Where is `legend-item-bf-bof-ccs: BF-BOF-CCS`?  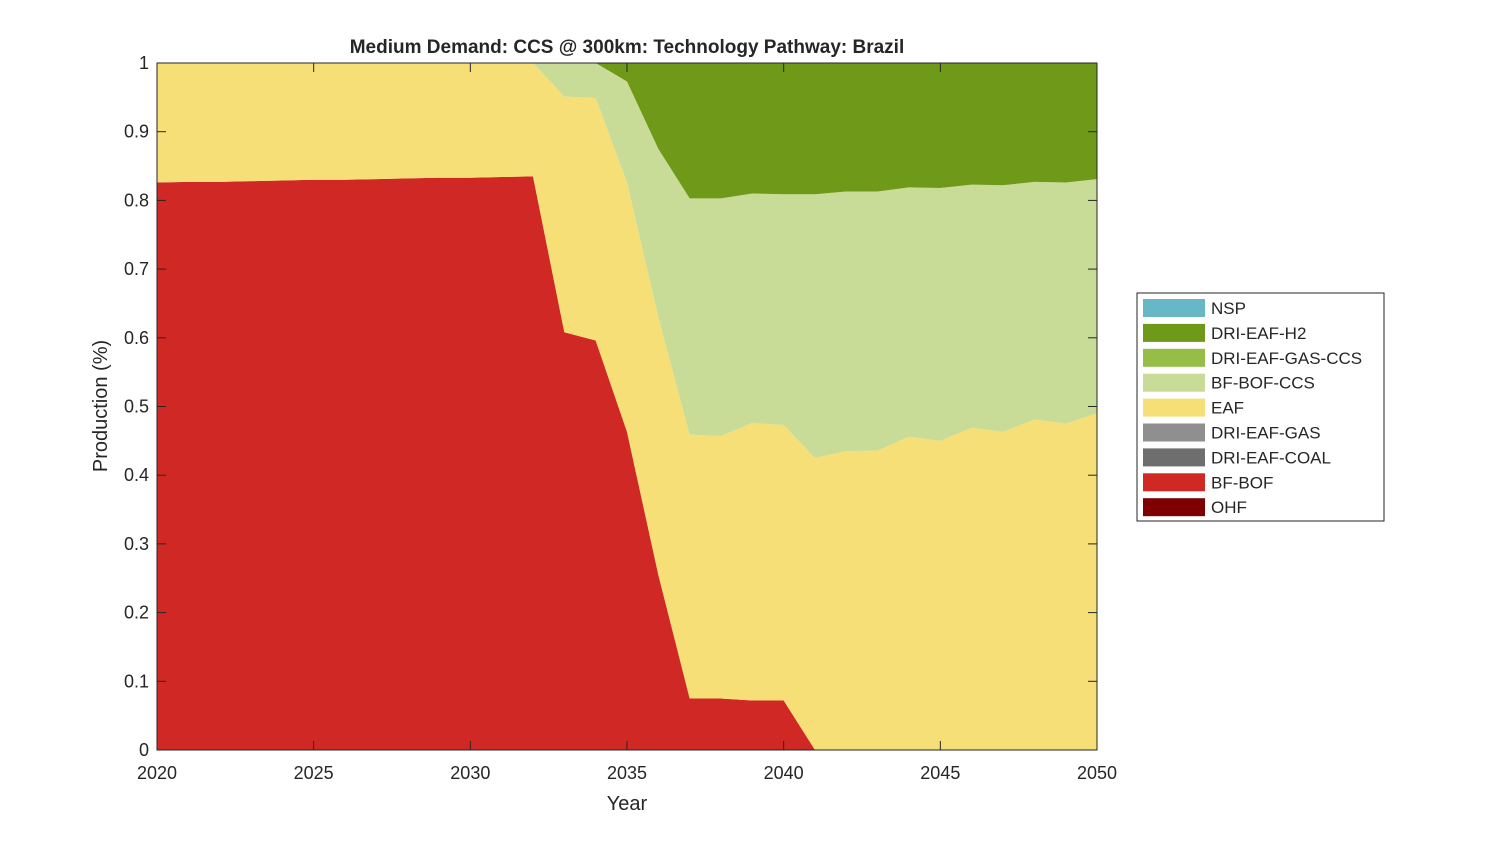 legend-item-bf-bof-ccs: BF-BOF-CCS is located at coordinates (1229, 383).